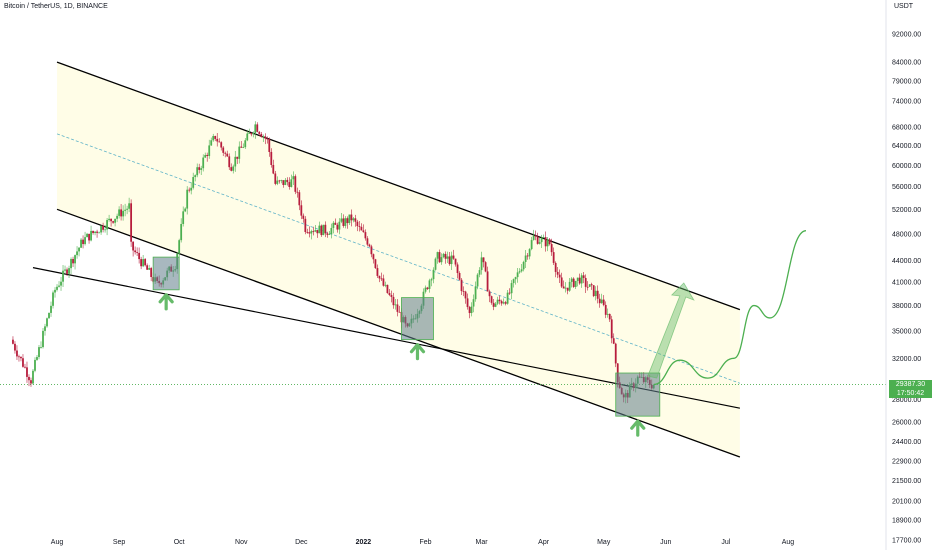 Image resolution: width=932 pixels, height=550 pixels. I want to click on price-tick-label: 44000.00, so click(906, 261).